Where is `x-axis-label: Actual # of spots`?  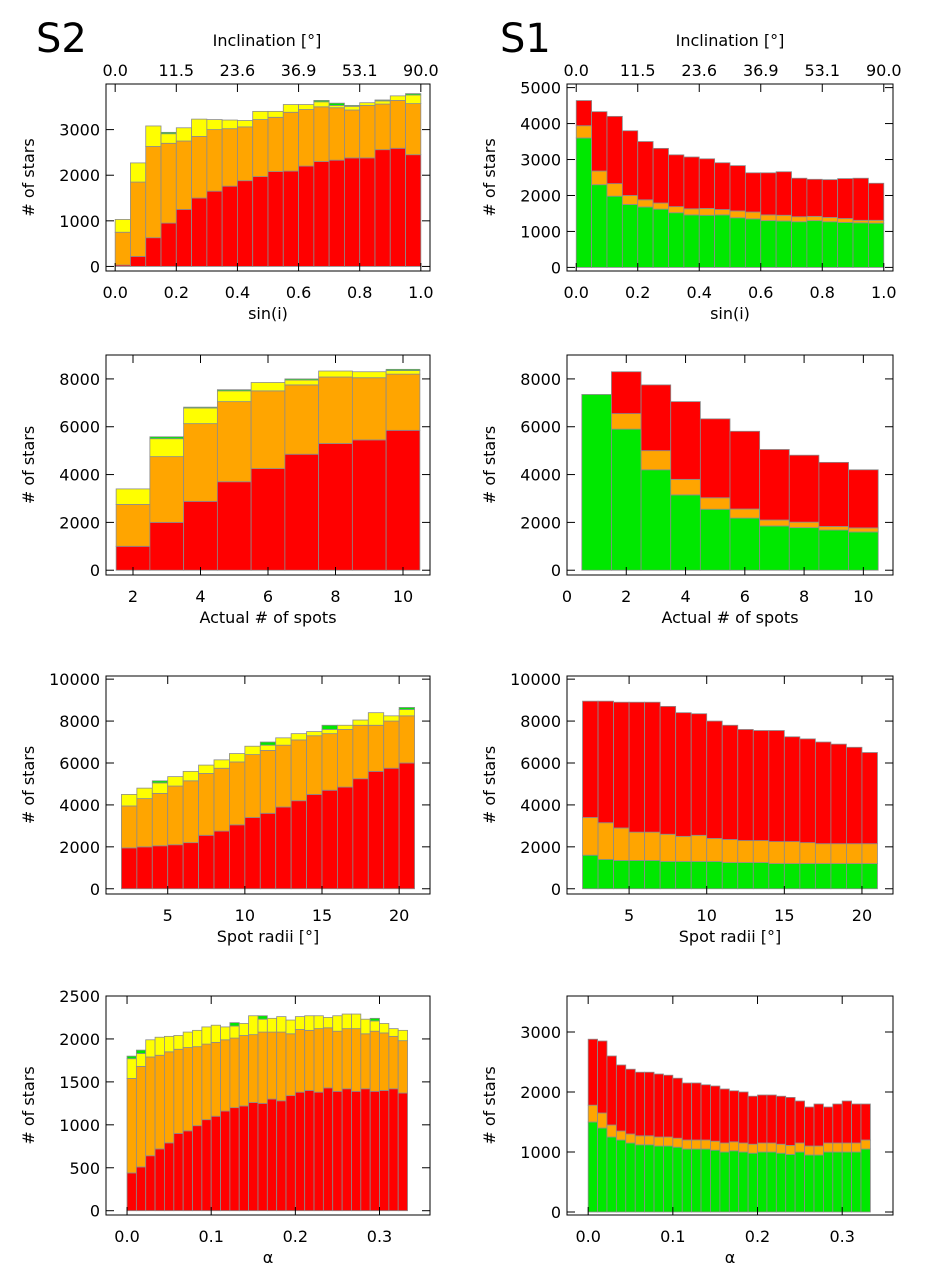 x-axis-label: Actual # of spots is located at coordinates (729, 617).